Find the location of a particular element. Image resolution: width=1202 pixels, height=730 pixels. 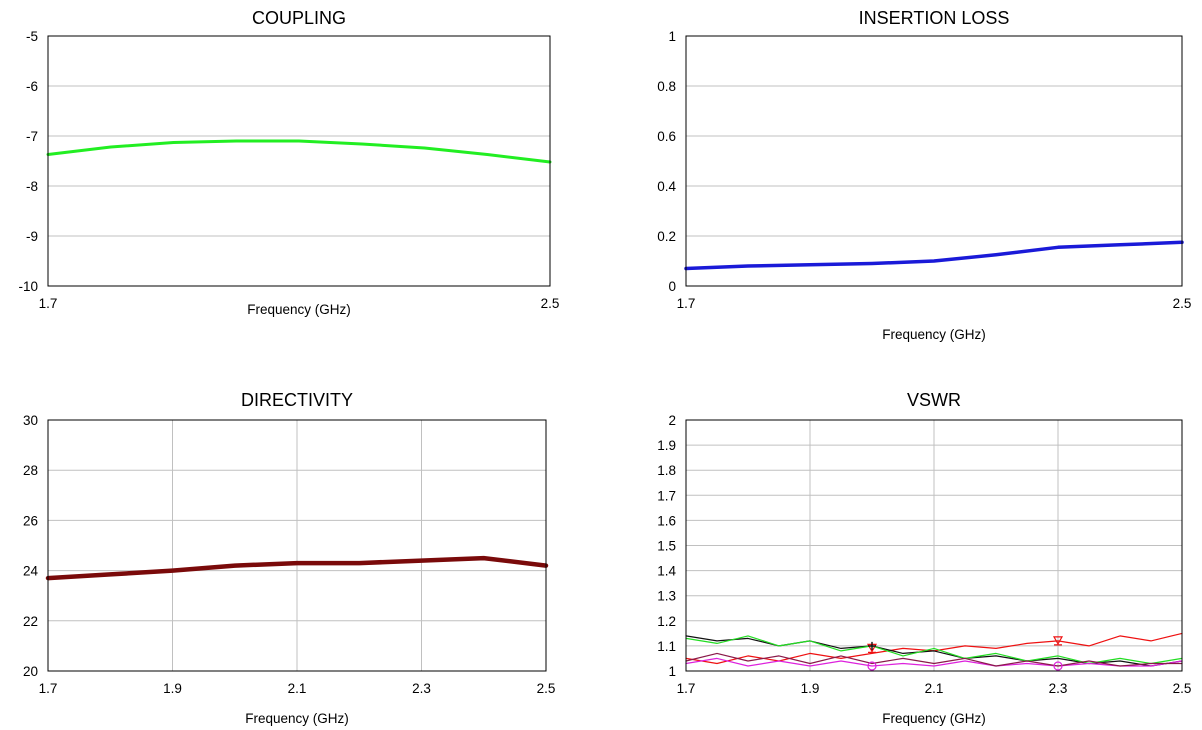

y-tick-label: -7 is located at coordinates (32, 136).